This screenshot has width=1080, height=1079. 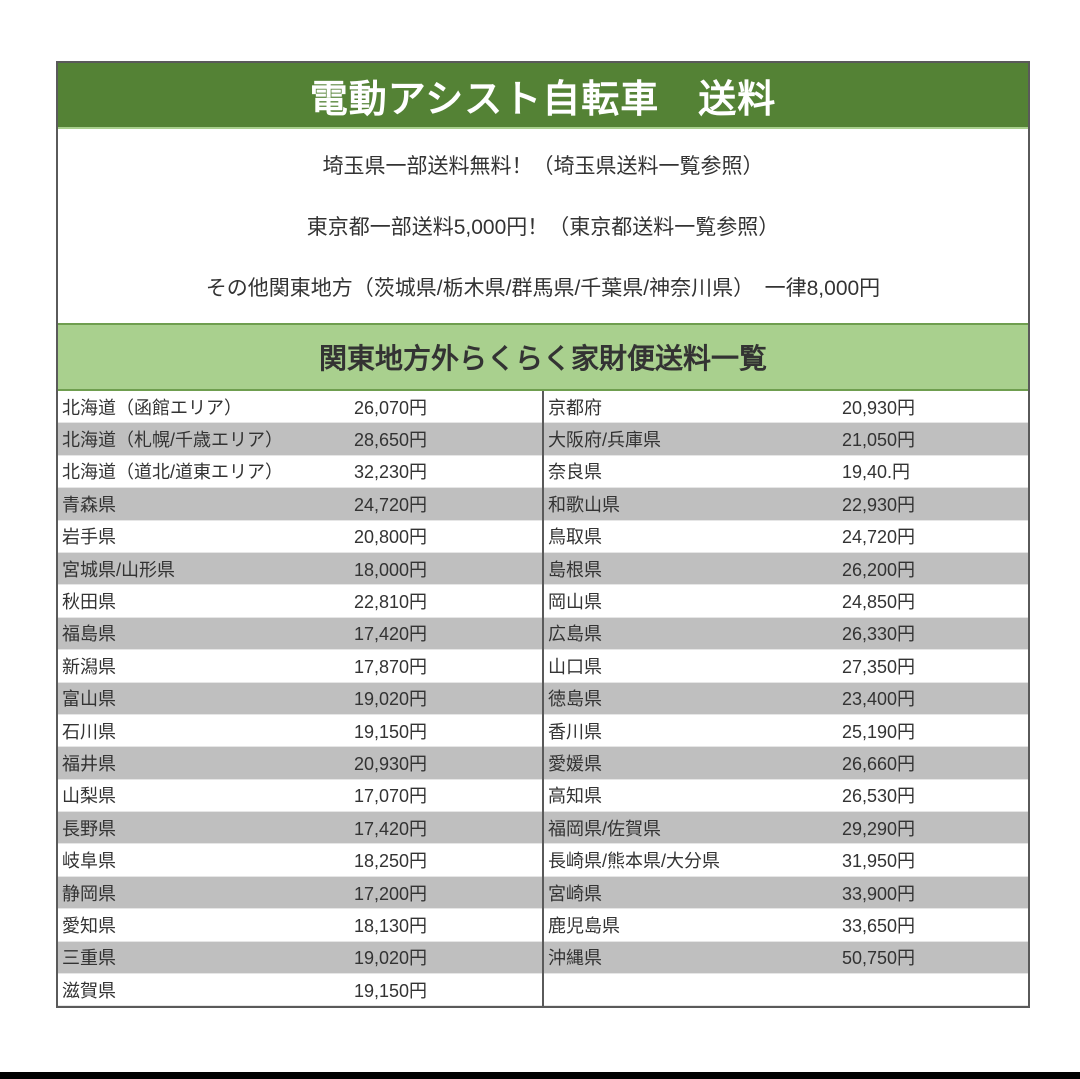 I want to click on region-name: 三重県, so click(x=89, y=958).